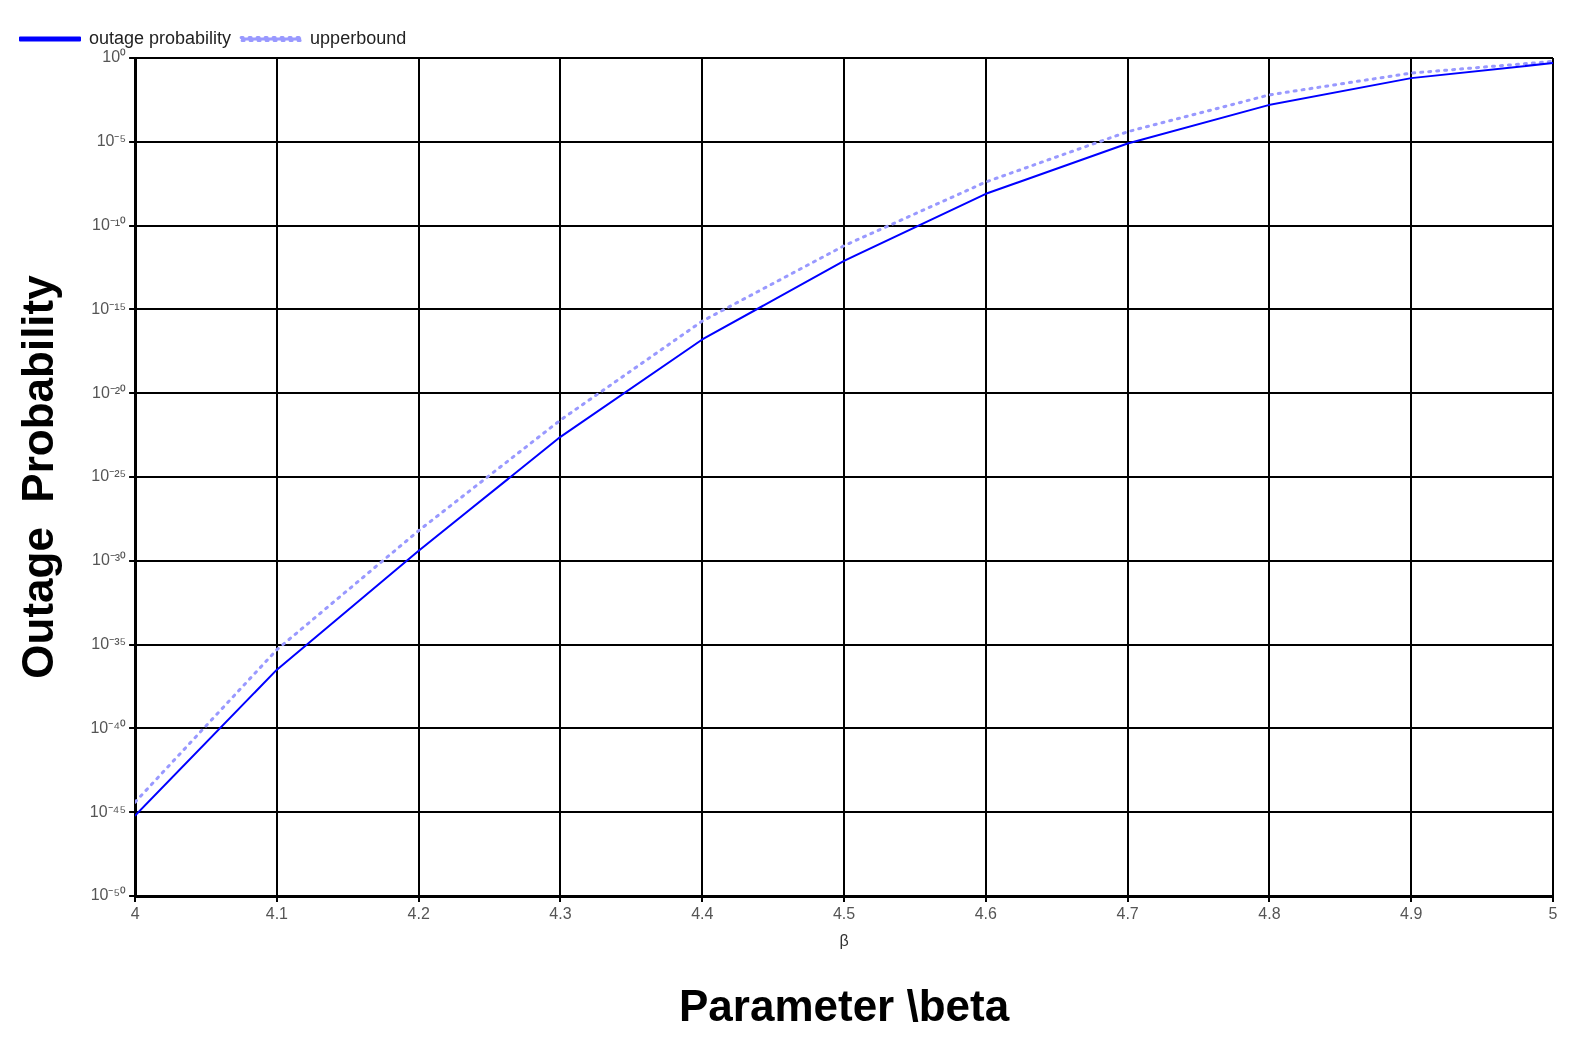 This screenshot has height=1049, width=1569. I want to click on x-tick-label: 4.1, so click(277, 914).